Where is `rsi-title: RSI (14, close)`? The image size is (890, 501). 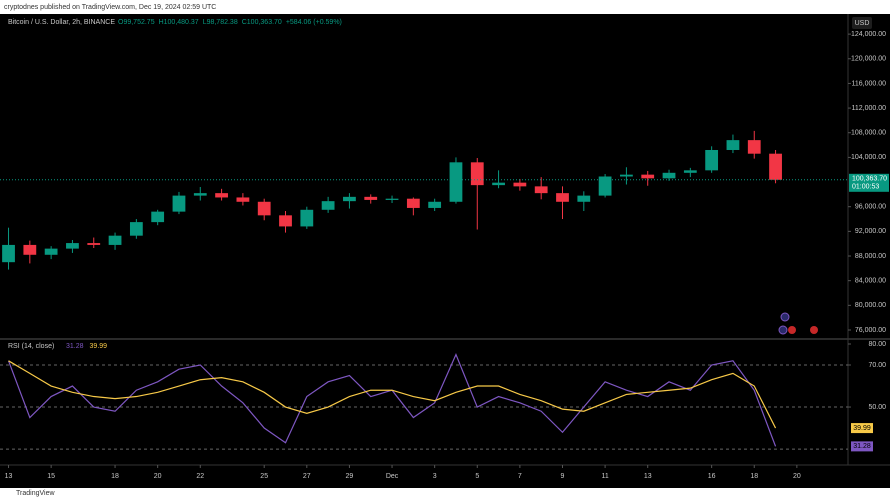 rsi-title: RSI (14, close) is located at coordinates (31, 346).